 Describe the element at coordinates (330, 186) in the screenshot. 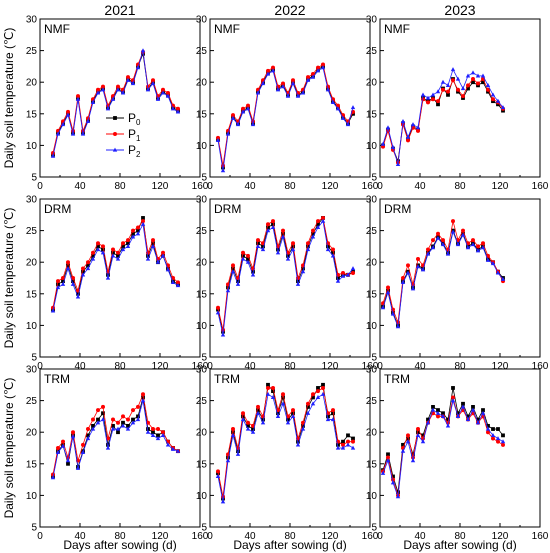

I see `x-tick-label: 120` at that location.